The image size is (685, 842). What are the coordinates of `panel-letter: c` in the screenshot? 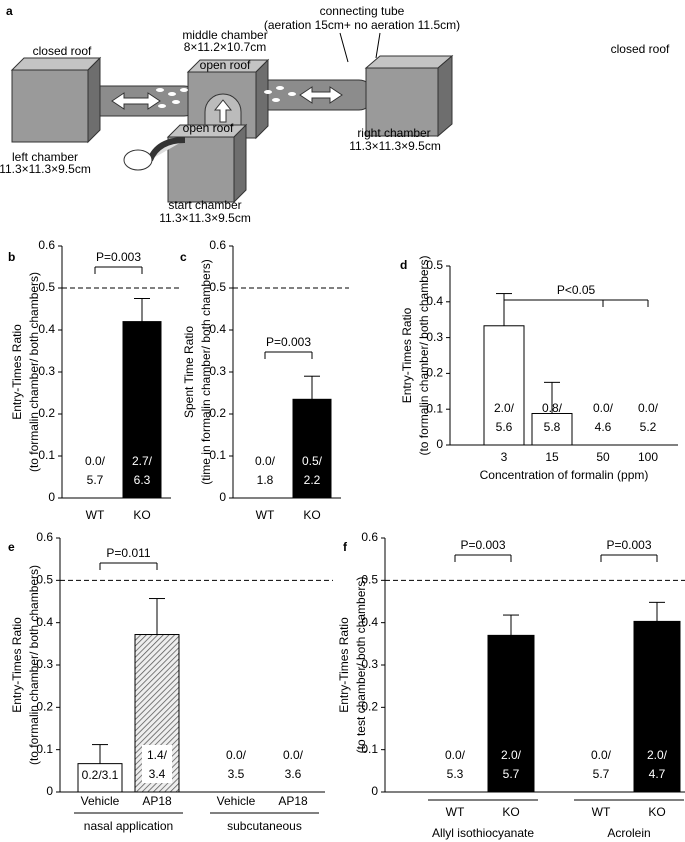 It's located at (183, 257).